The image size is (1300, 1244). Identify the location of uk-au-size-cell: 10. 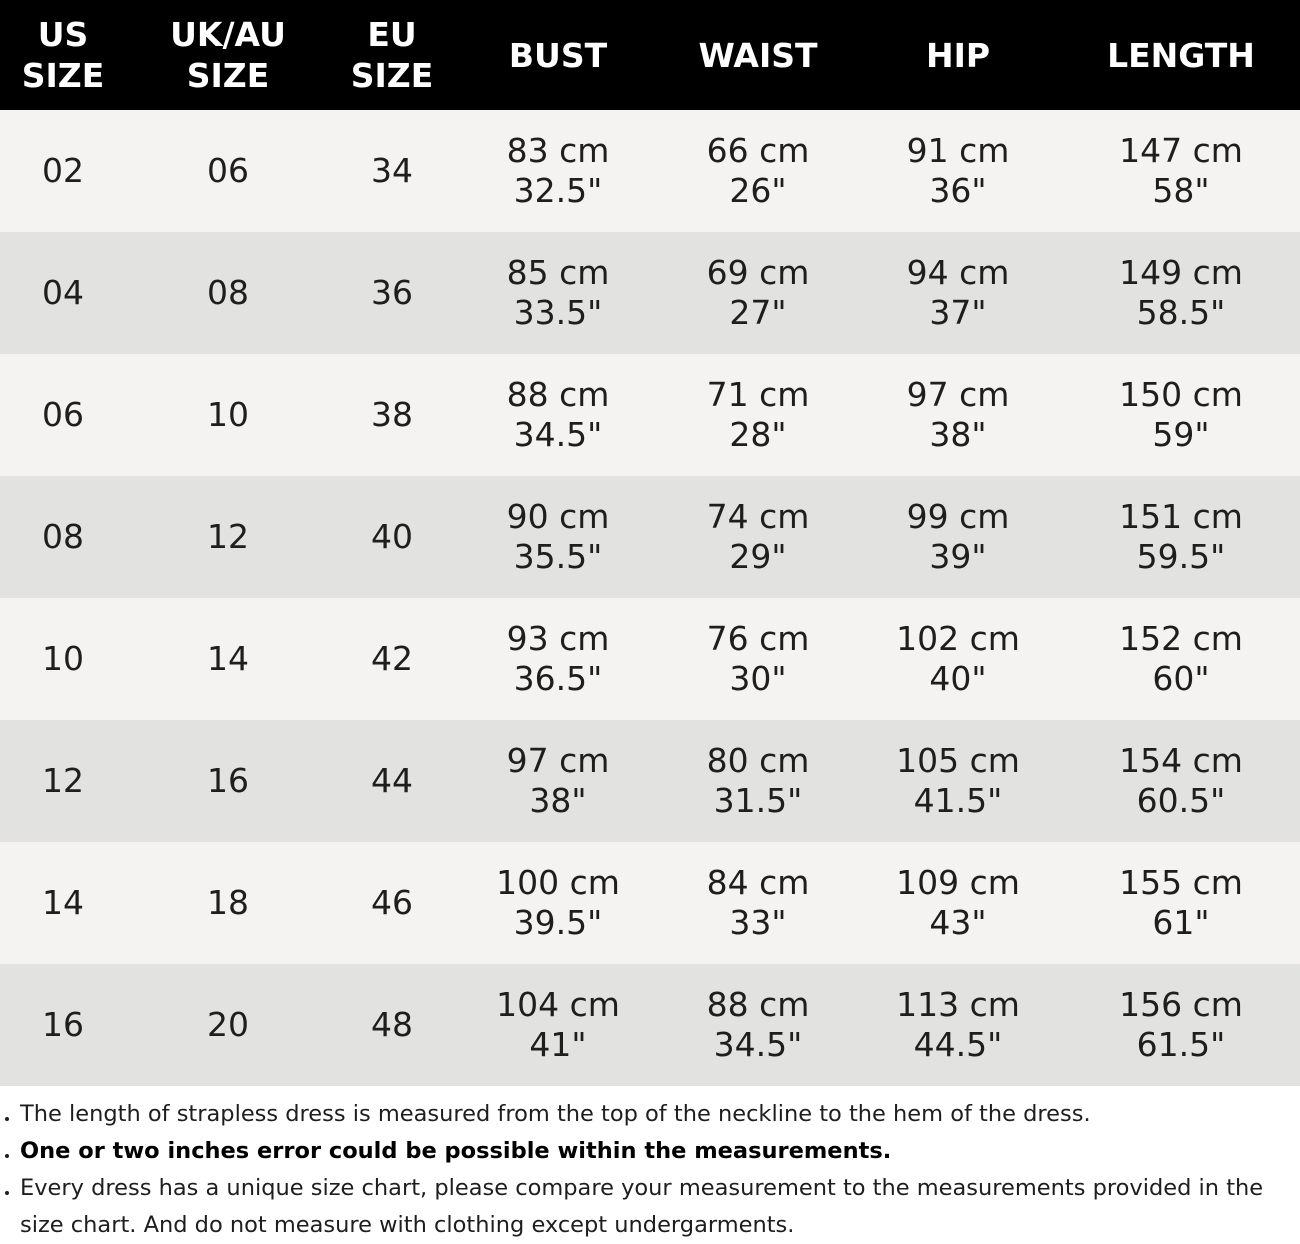
(228, 415).